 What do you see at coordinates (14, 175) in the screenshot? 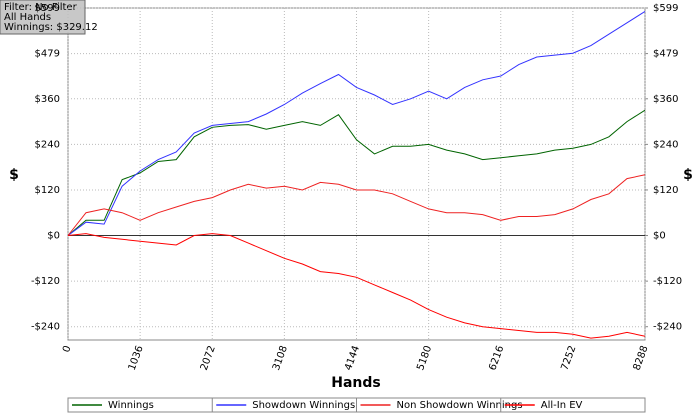
I see `y-axis-label: $` at bounding box center [14, 175].